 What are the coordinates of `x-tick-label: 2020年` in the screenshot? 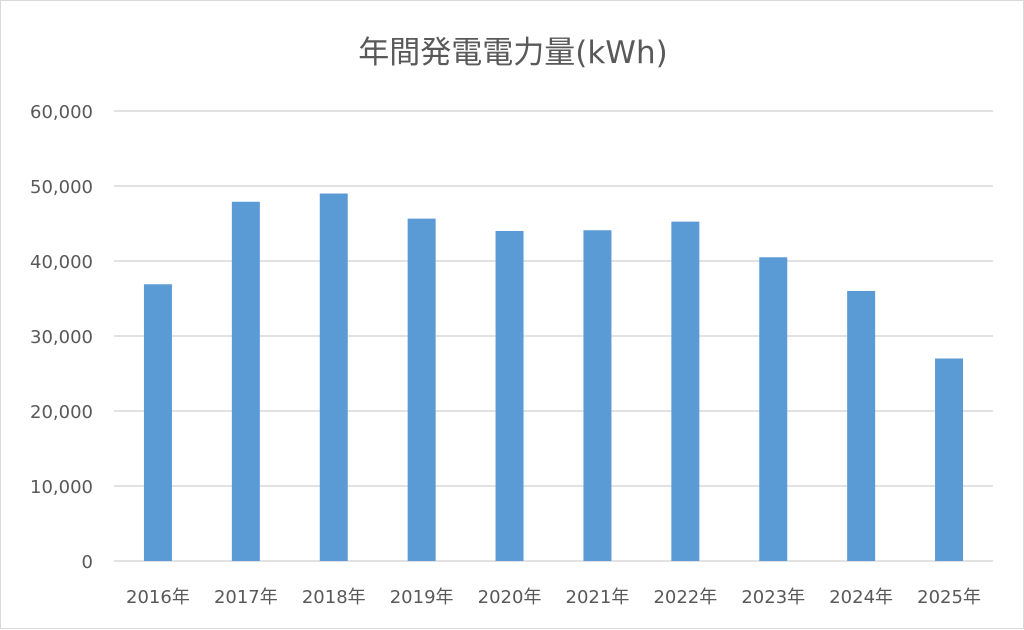 It's located at (510, 597).